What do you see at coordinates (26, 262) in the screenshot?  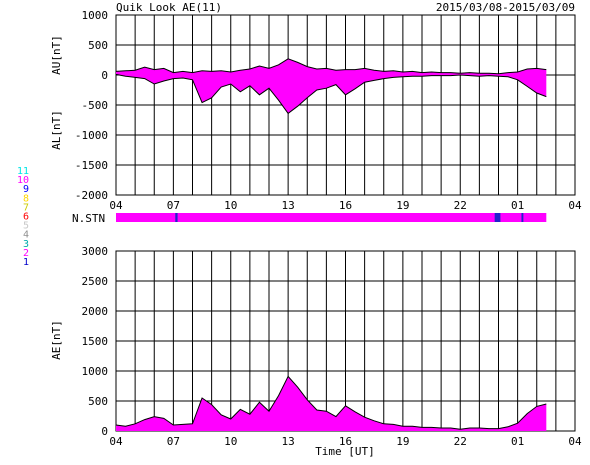 I see `legend-item: 1` at bounding box center [26, 262].